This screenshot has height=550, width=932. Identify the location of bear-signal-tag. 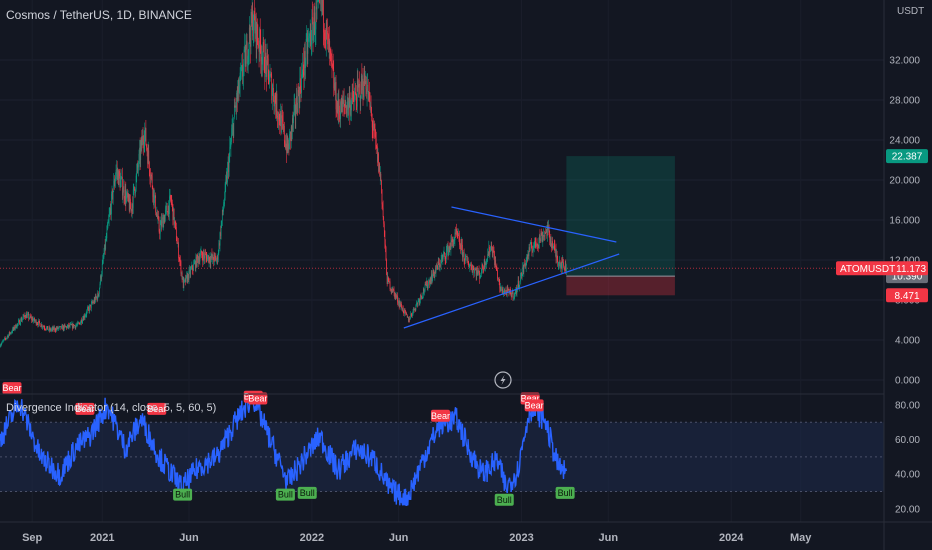
(85, 408).